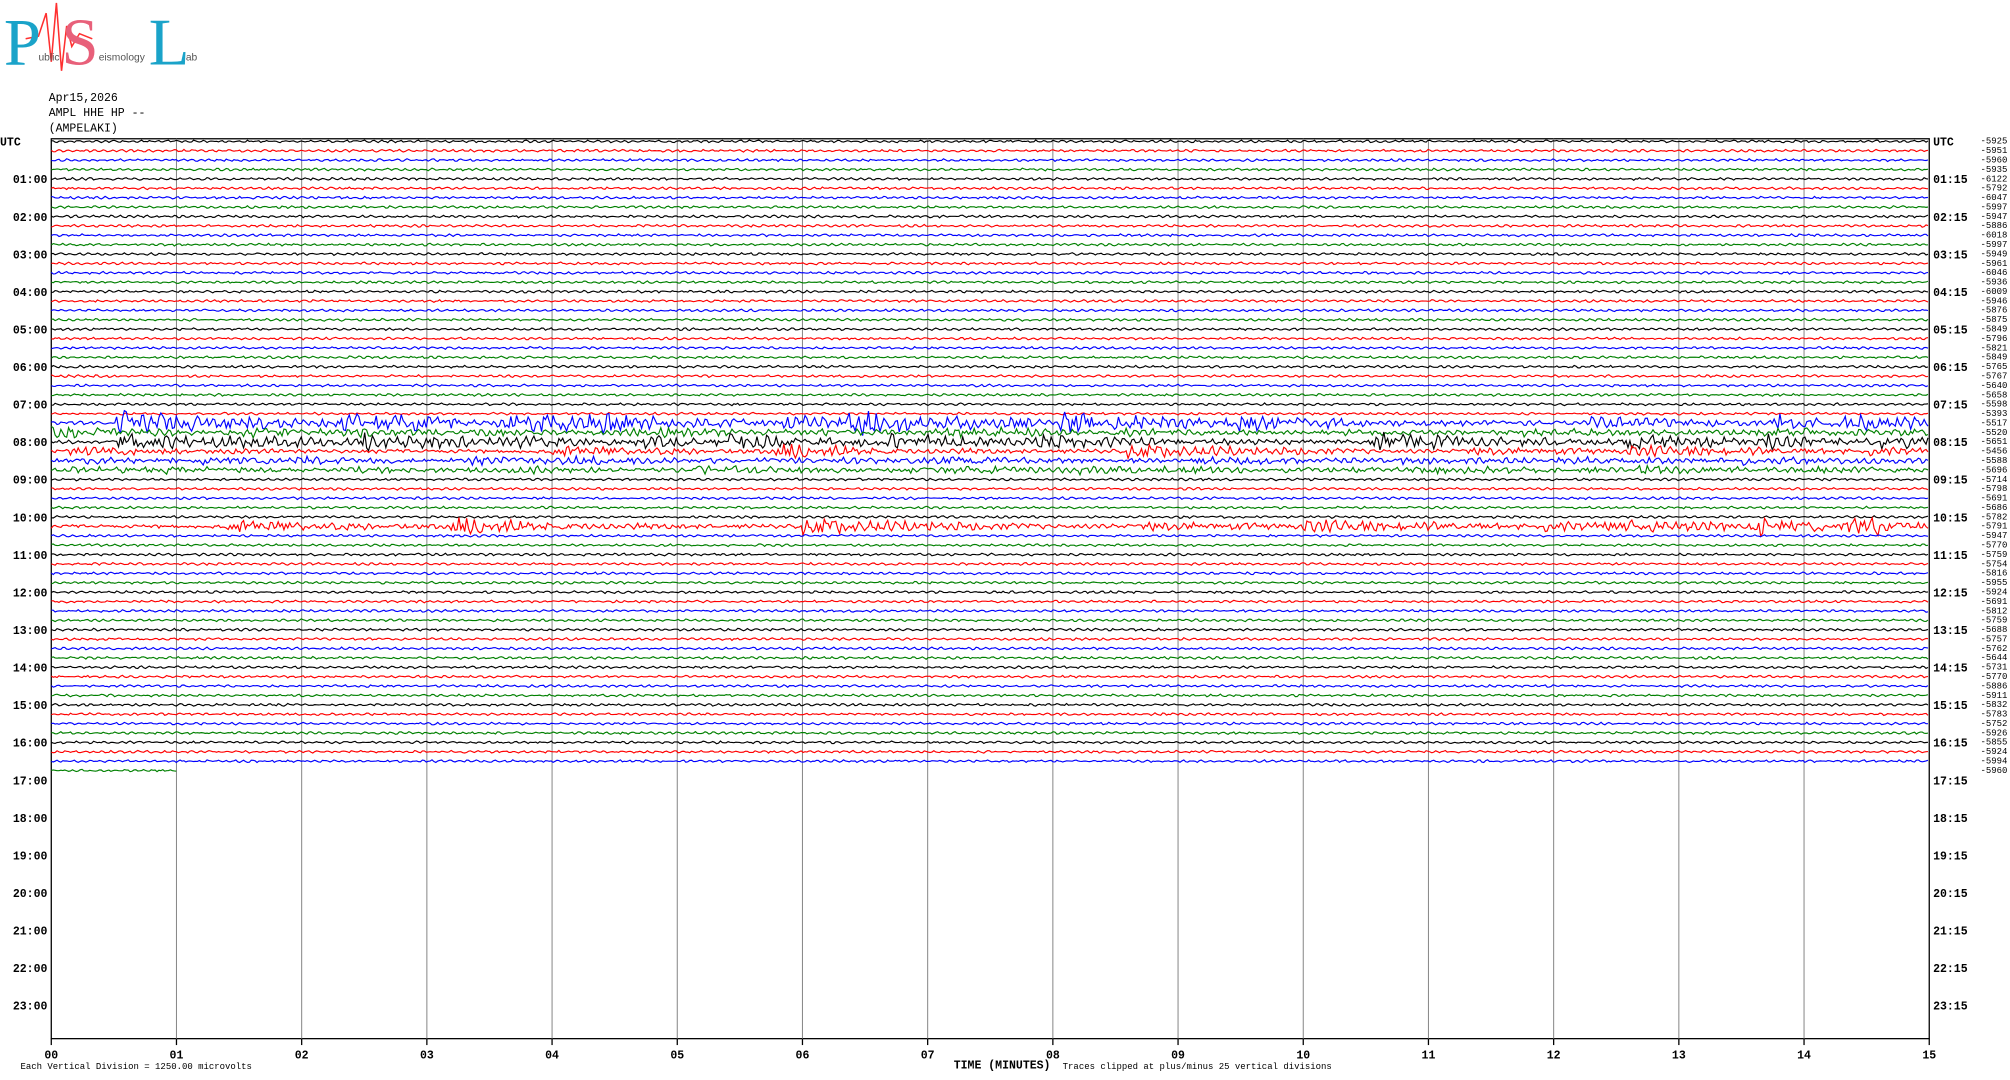 The height and width of the screenshot is (1080, 2010). What do you see at coordinates (1994, 433) in the screenshot?
I see `trace-level: -5520` at bounding box center [1994, 433].